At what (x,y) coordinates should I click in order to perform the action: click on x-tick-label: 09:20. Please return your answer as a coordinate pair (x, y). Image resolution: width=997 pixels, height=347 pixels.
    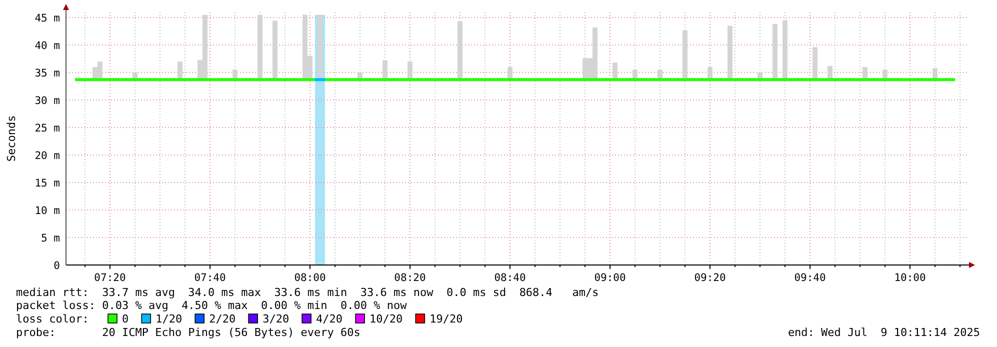
    Looking at the image, I should click on (710, 278).